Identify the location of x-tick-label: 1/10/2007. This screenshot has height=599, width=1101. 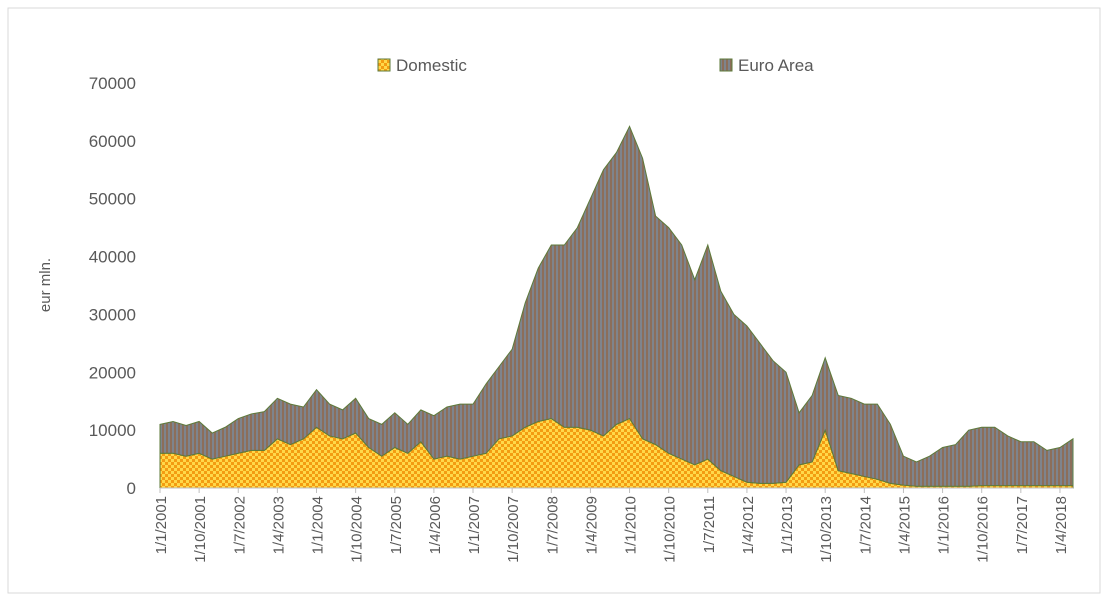
(513, 529).